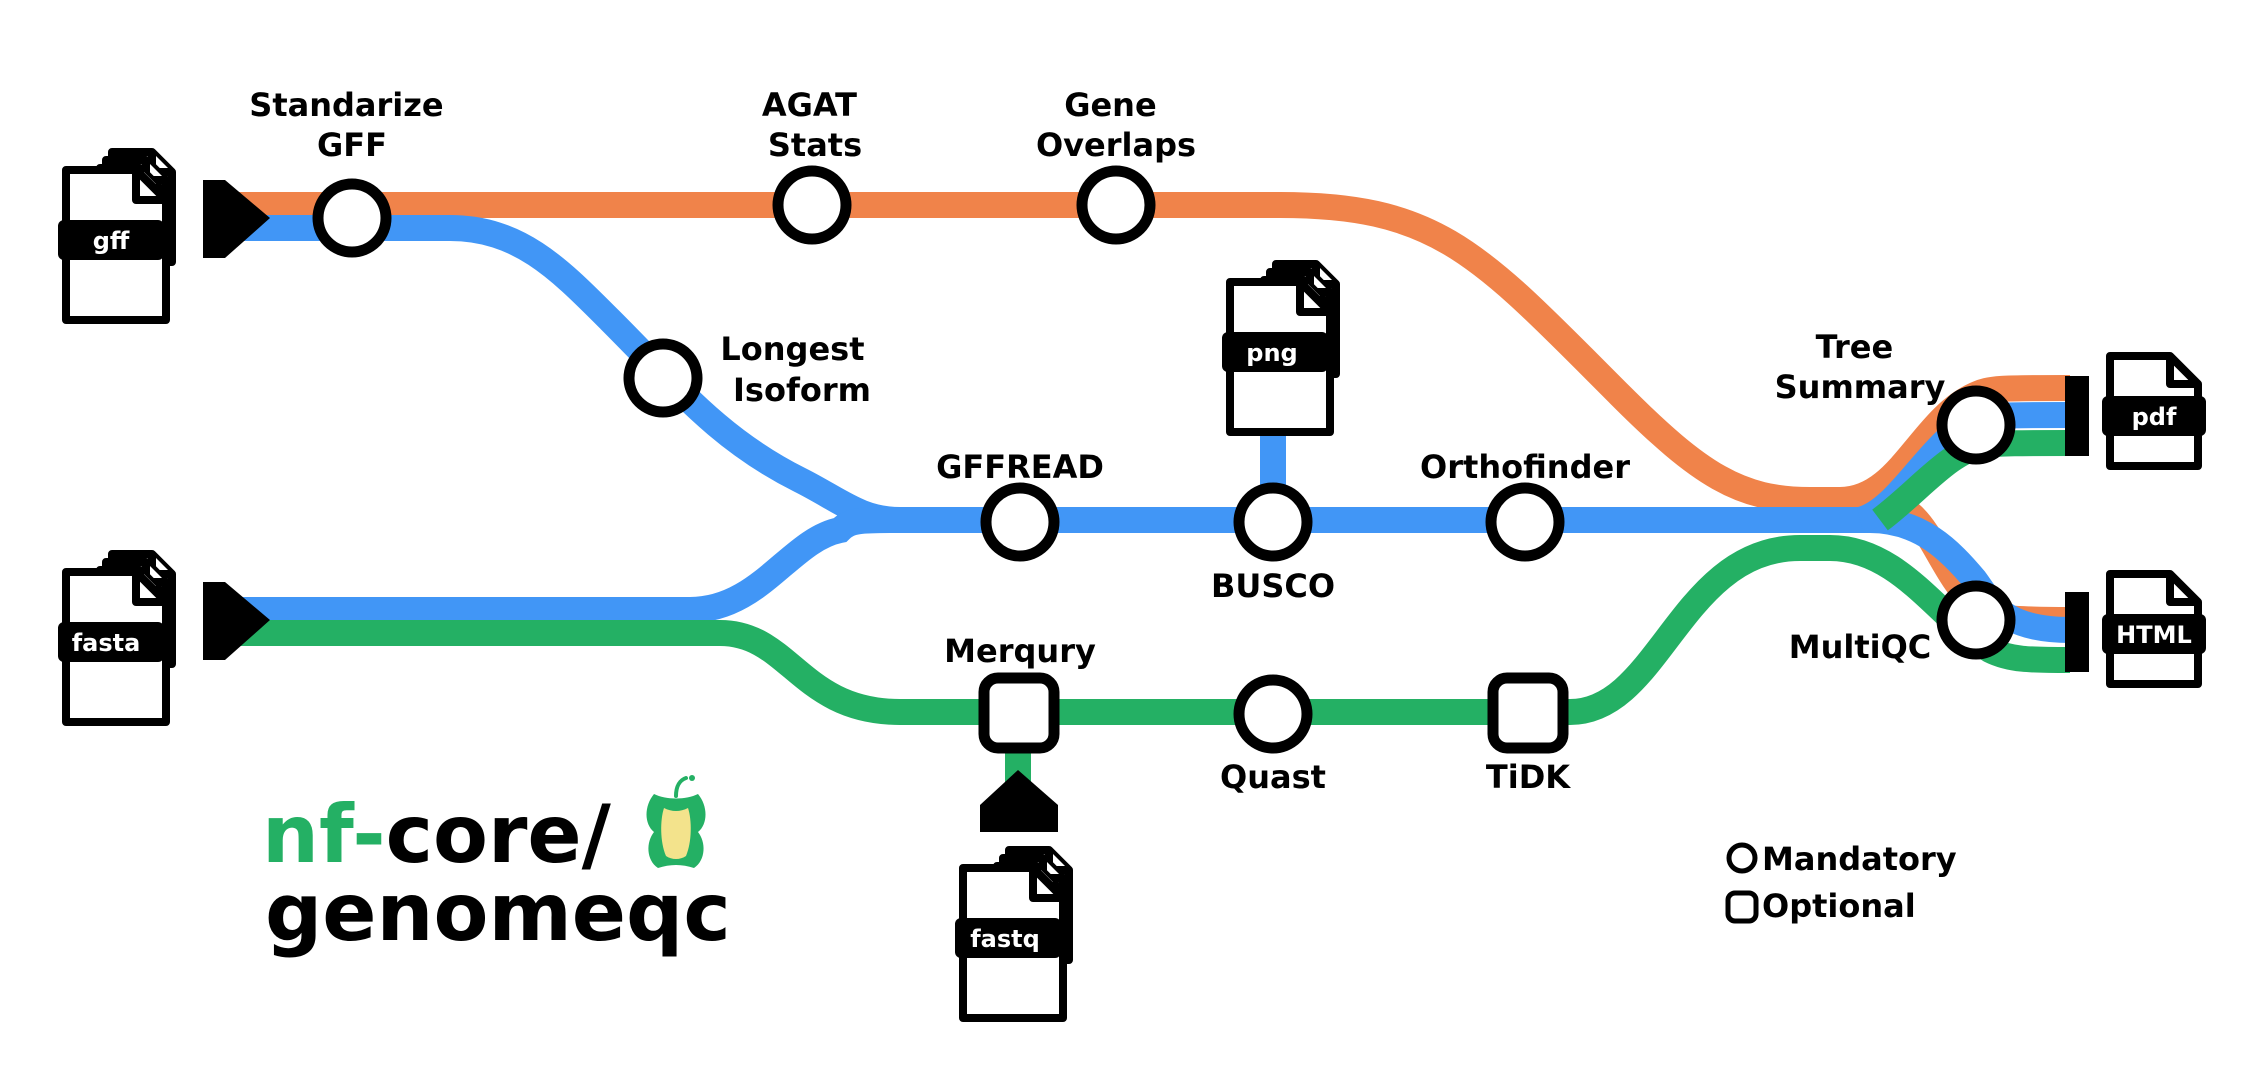 Image resolution: width=2252 pixels, height=1075 pixels. I want to click on tidk-node, so click(1528, 713).